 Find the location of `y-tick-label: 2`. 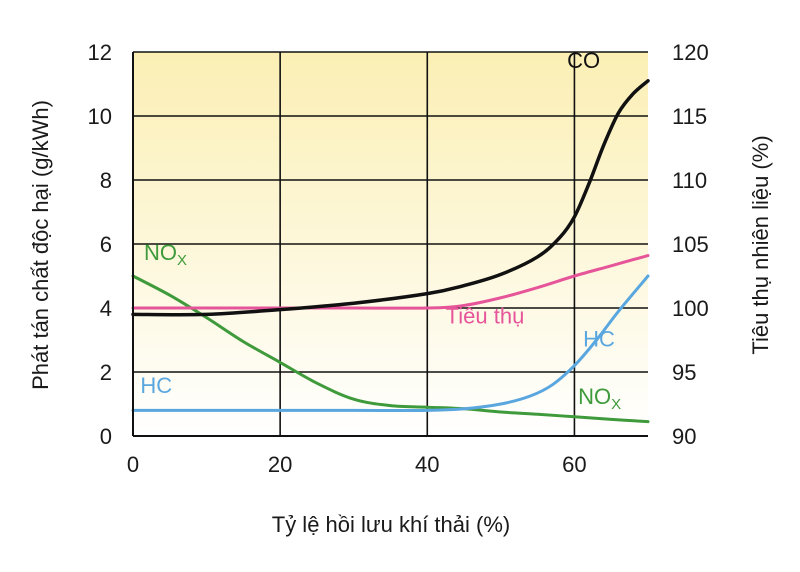

y-tick-label: 2 is located at coordinates (106, 372).